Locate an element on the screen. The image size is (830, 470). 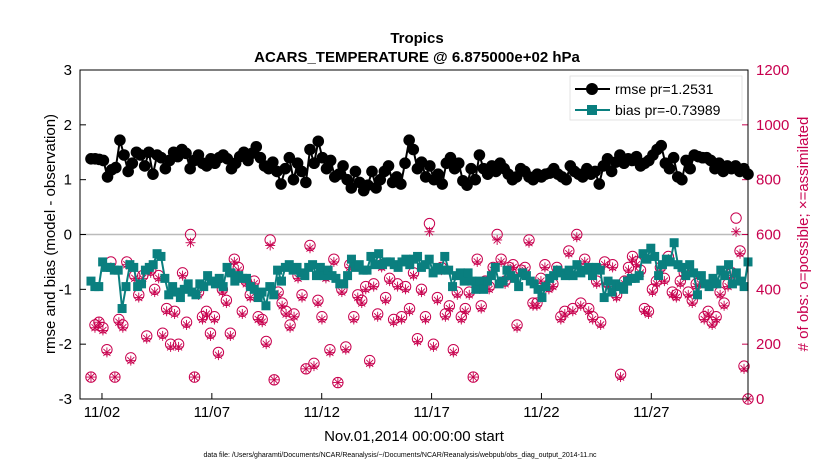
y-tick-label: 3 is located at coordinates (68, 70).